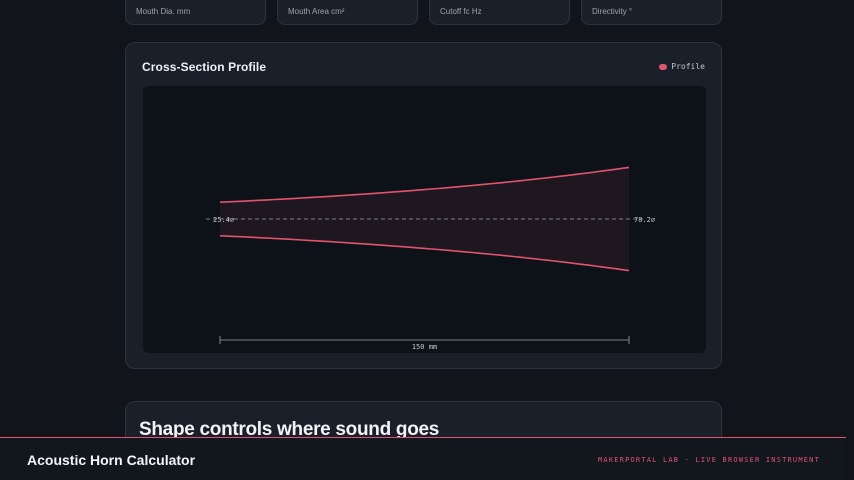  I want to click on chart-legend: Profile, so click(682, 66).